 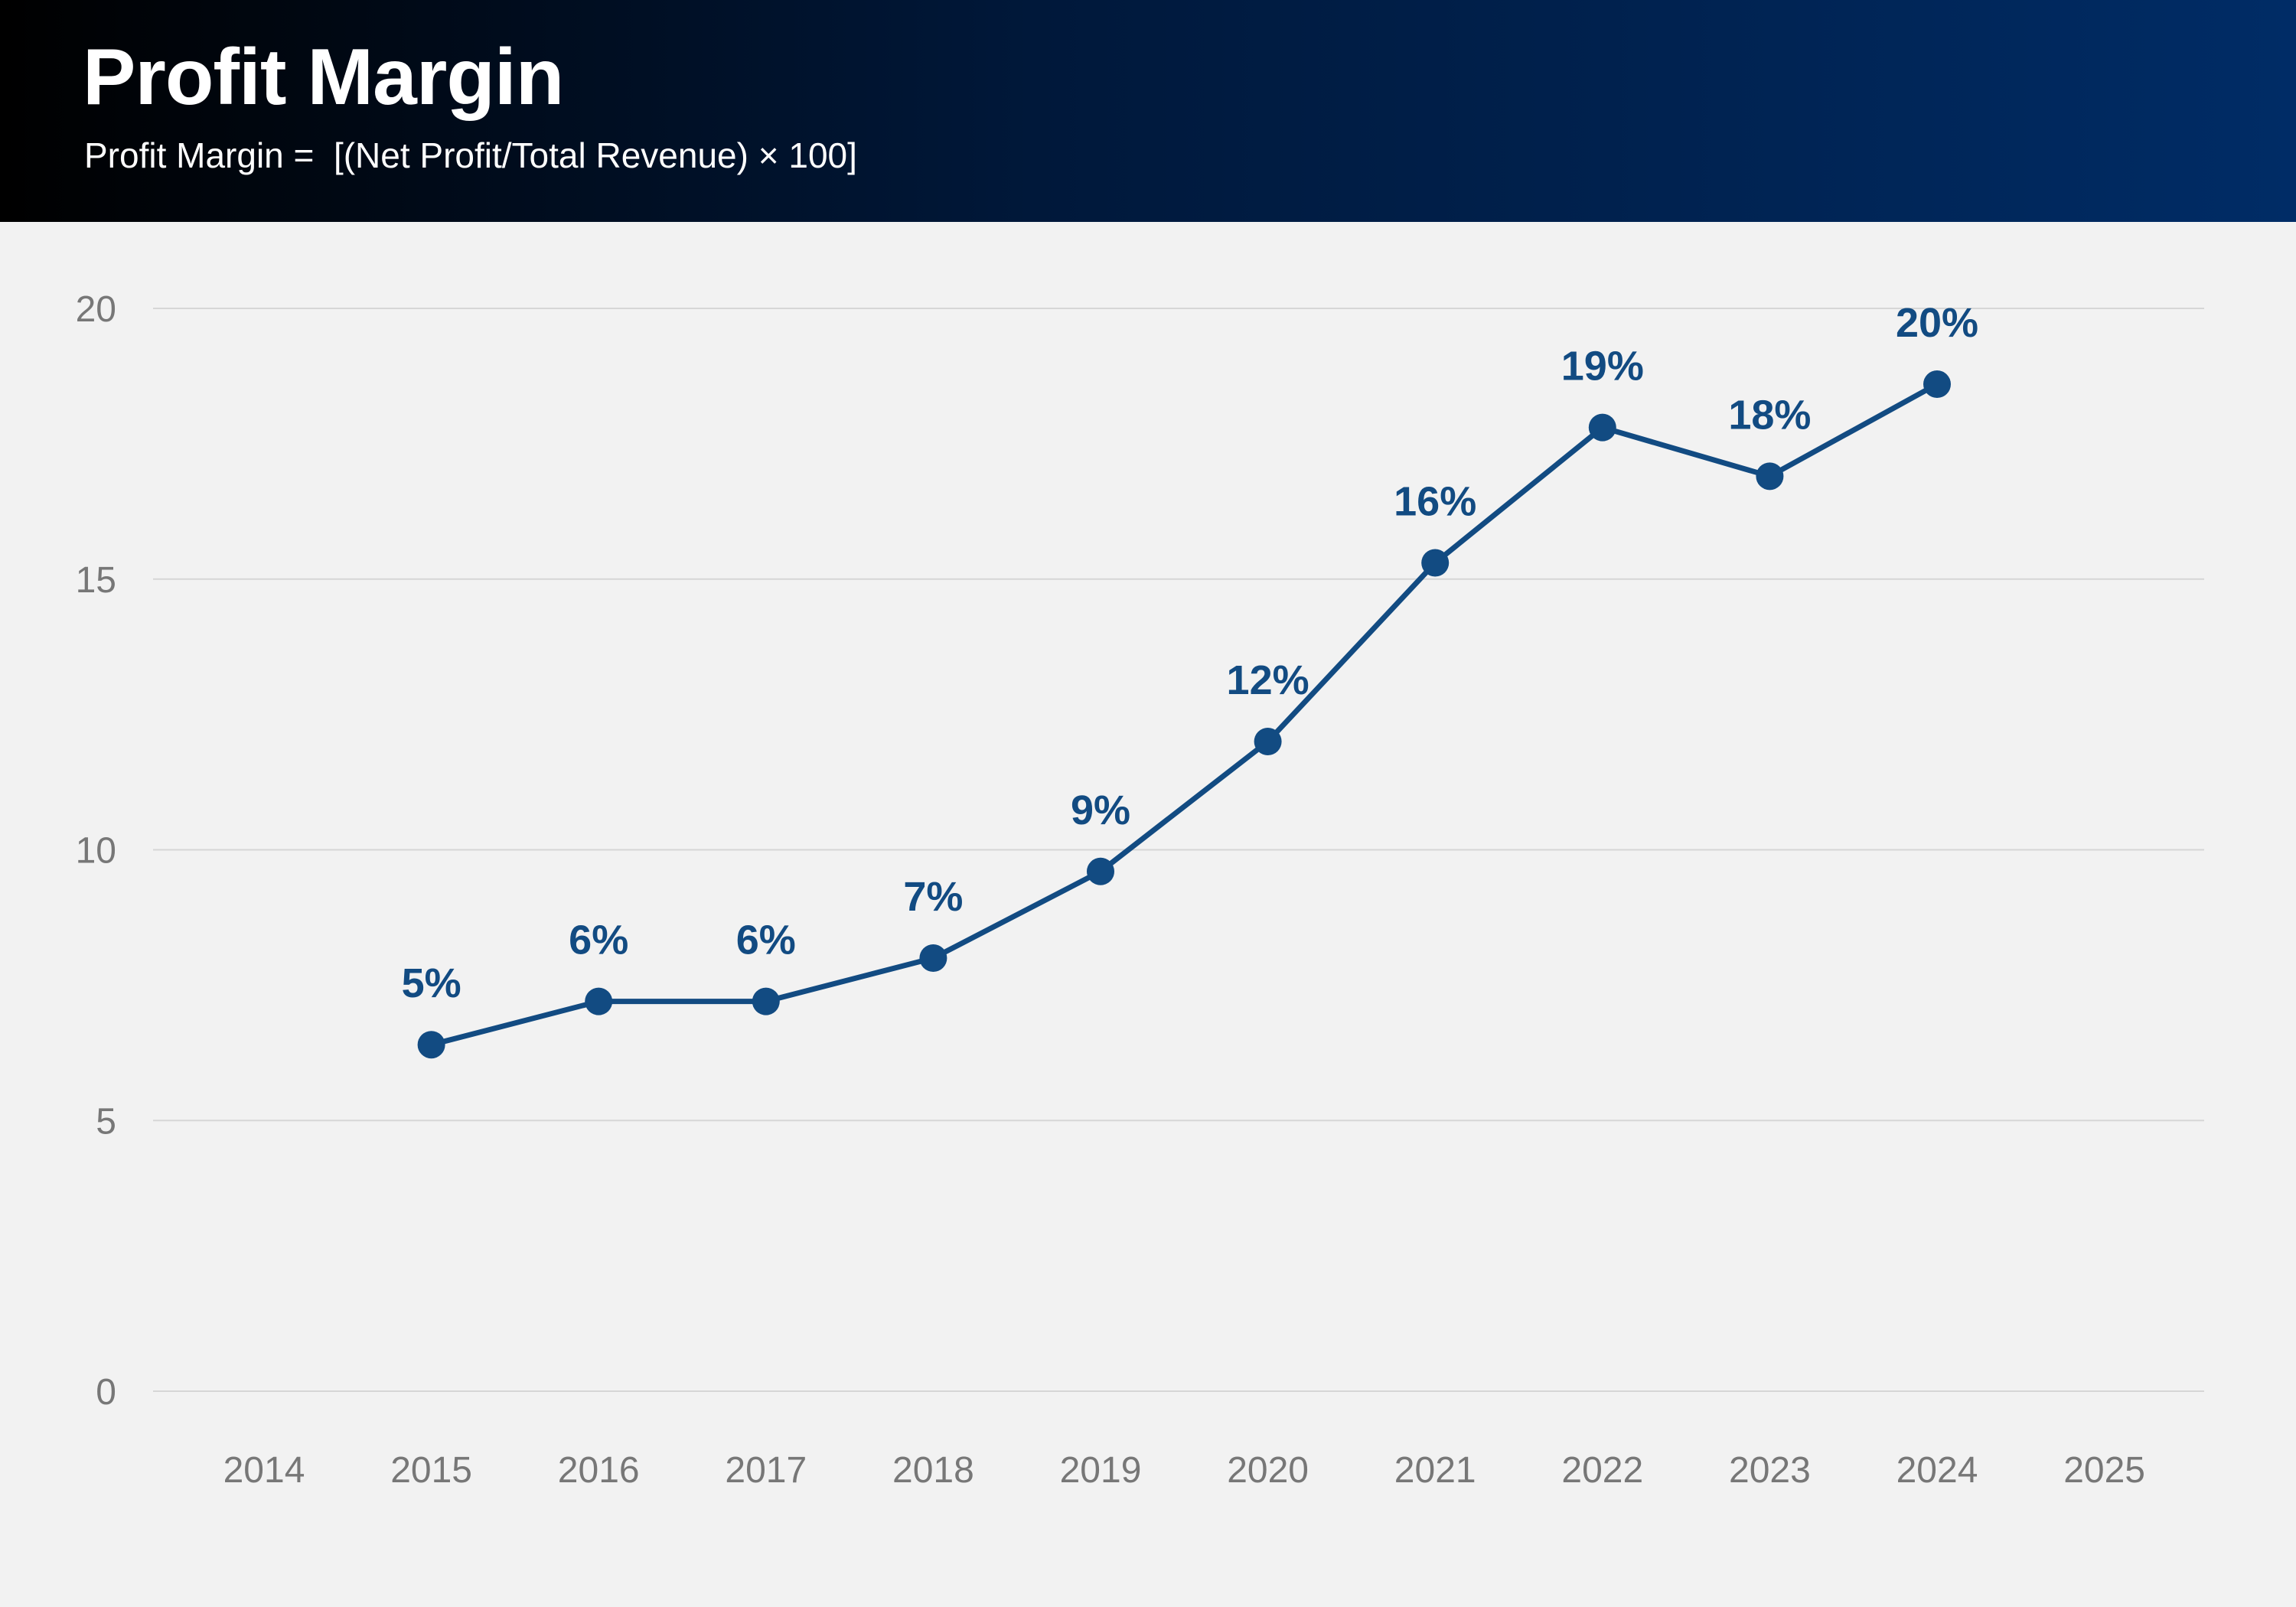 What do you see at coordinates (1602, 1470) in the screenshot?
I see `x-tick-label: 2022` at bounding box center [1602, 1470].